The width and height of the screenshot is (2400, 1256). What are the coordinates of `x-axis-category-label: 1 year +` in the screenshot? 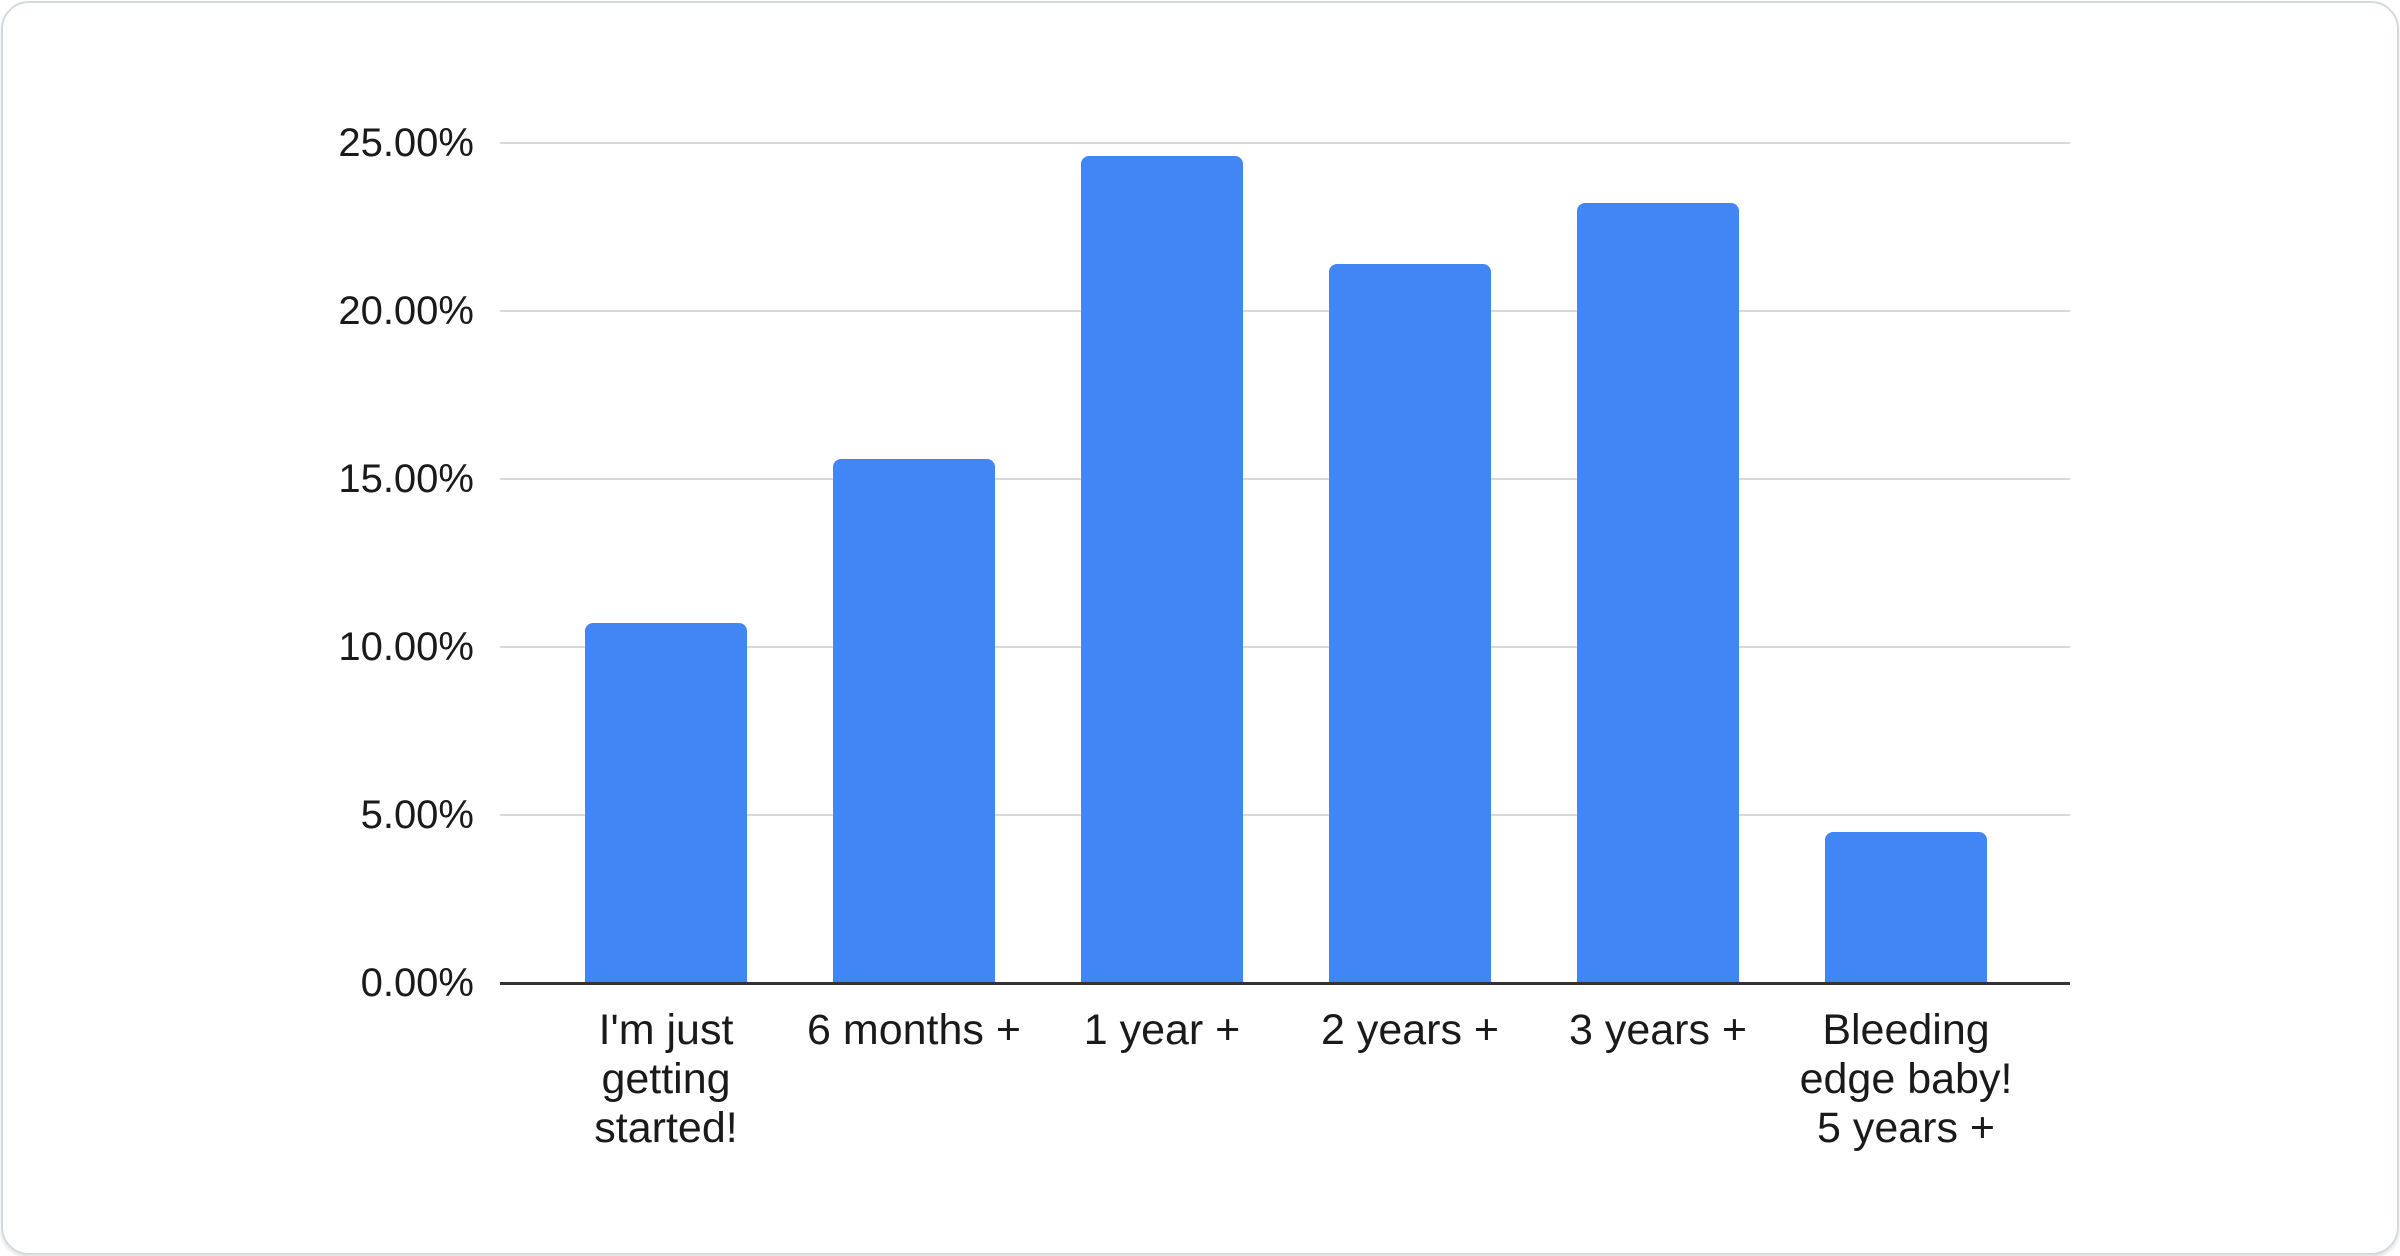 It's located at (1162, 1030).